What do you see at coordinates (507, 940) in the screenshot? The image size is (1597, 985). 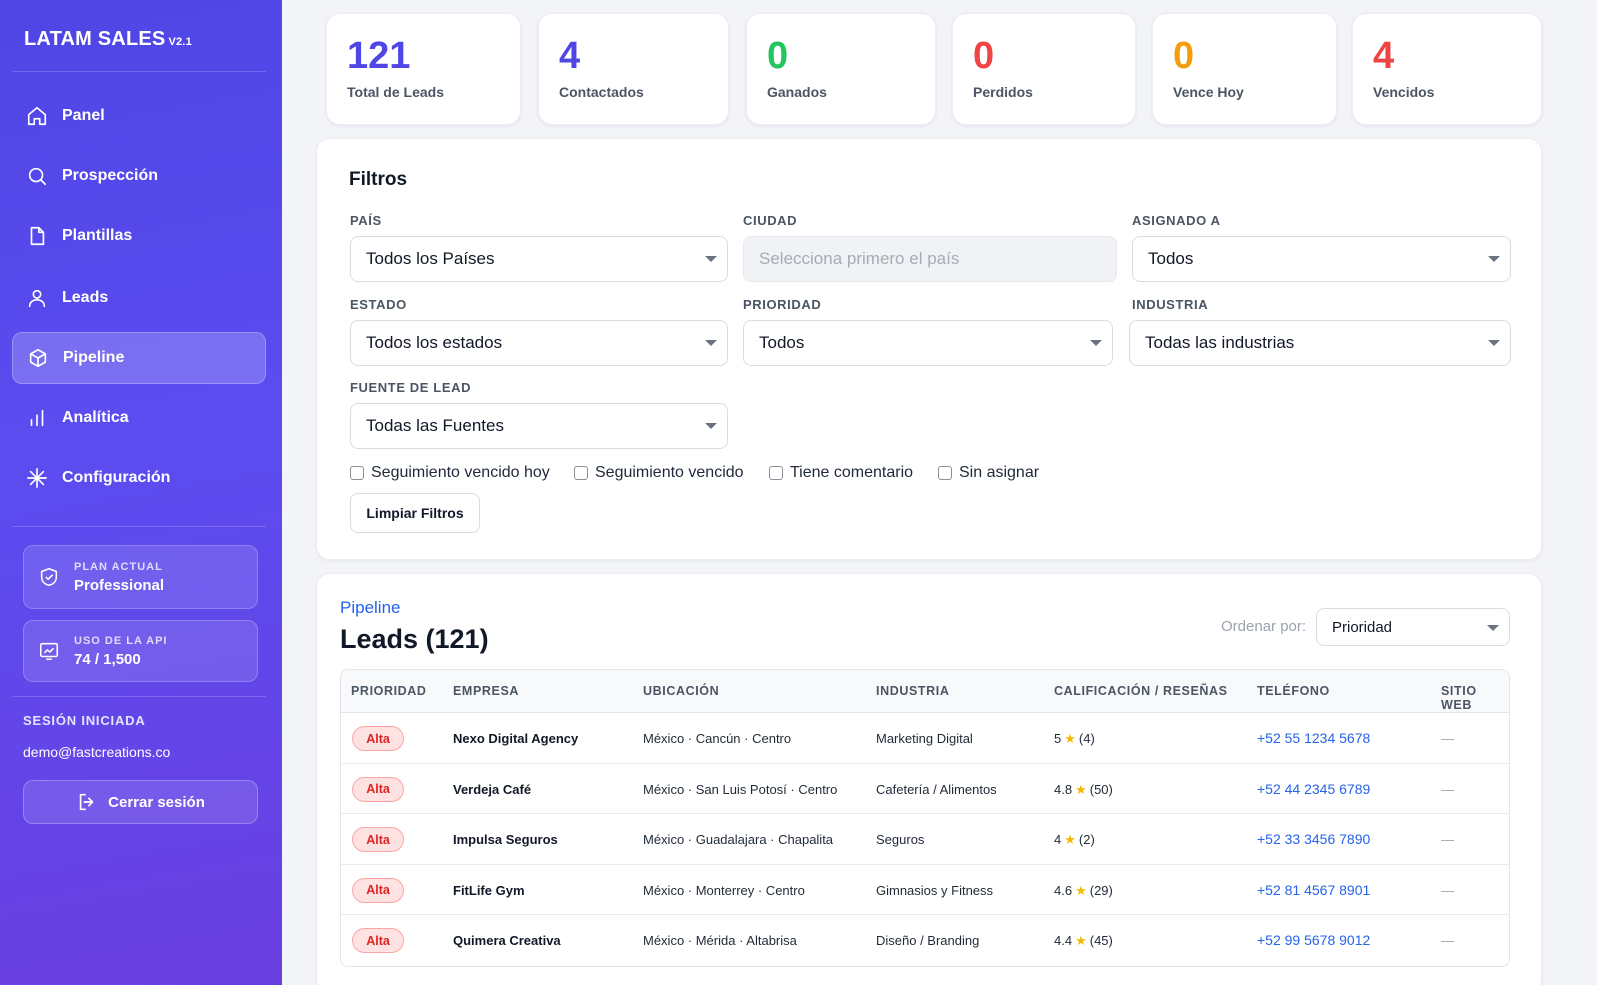 I see `company-name: Quimera Creativa` at bounding box center [507, 940].